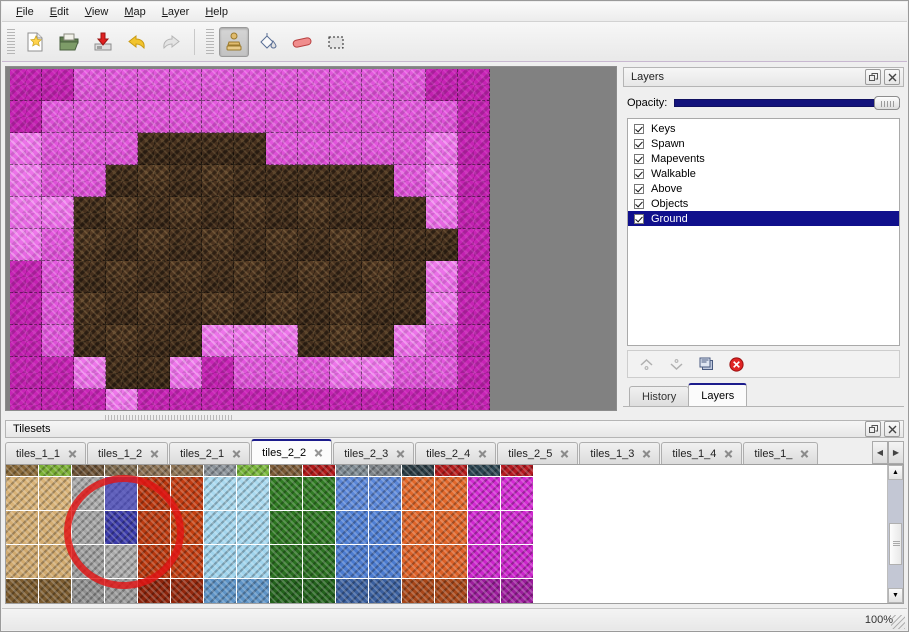 The height and width of the screenshot is (632, 909). What do you see at coordinates (895, 595) in the screenshot?
I see `scroll-down-arrow-icon: ▼` at bounding box center [895, 595].